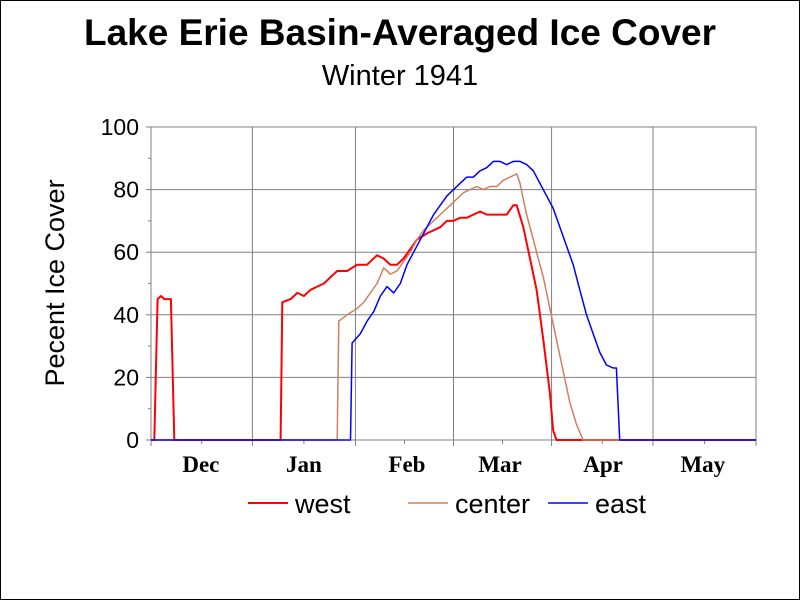 Image resolution: width=800 pixels, height=600 pixels. I want to click on y-axis-ticks: 0 20 40 60 80 100, so click(126, 283).